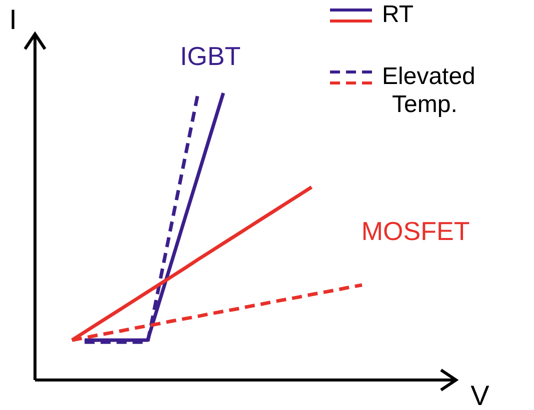 This screenshot has width=534, height=410. I want to click on x-axis-title: V, so click(480, 395).